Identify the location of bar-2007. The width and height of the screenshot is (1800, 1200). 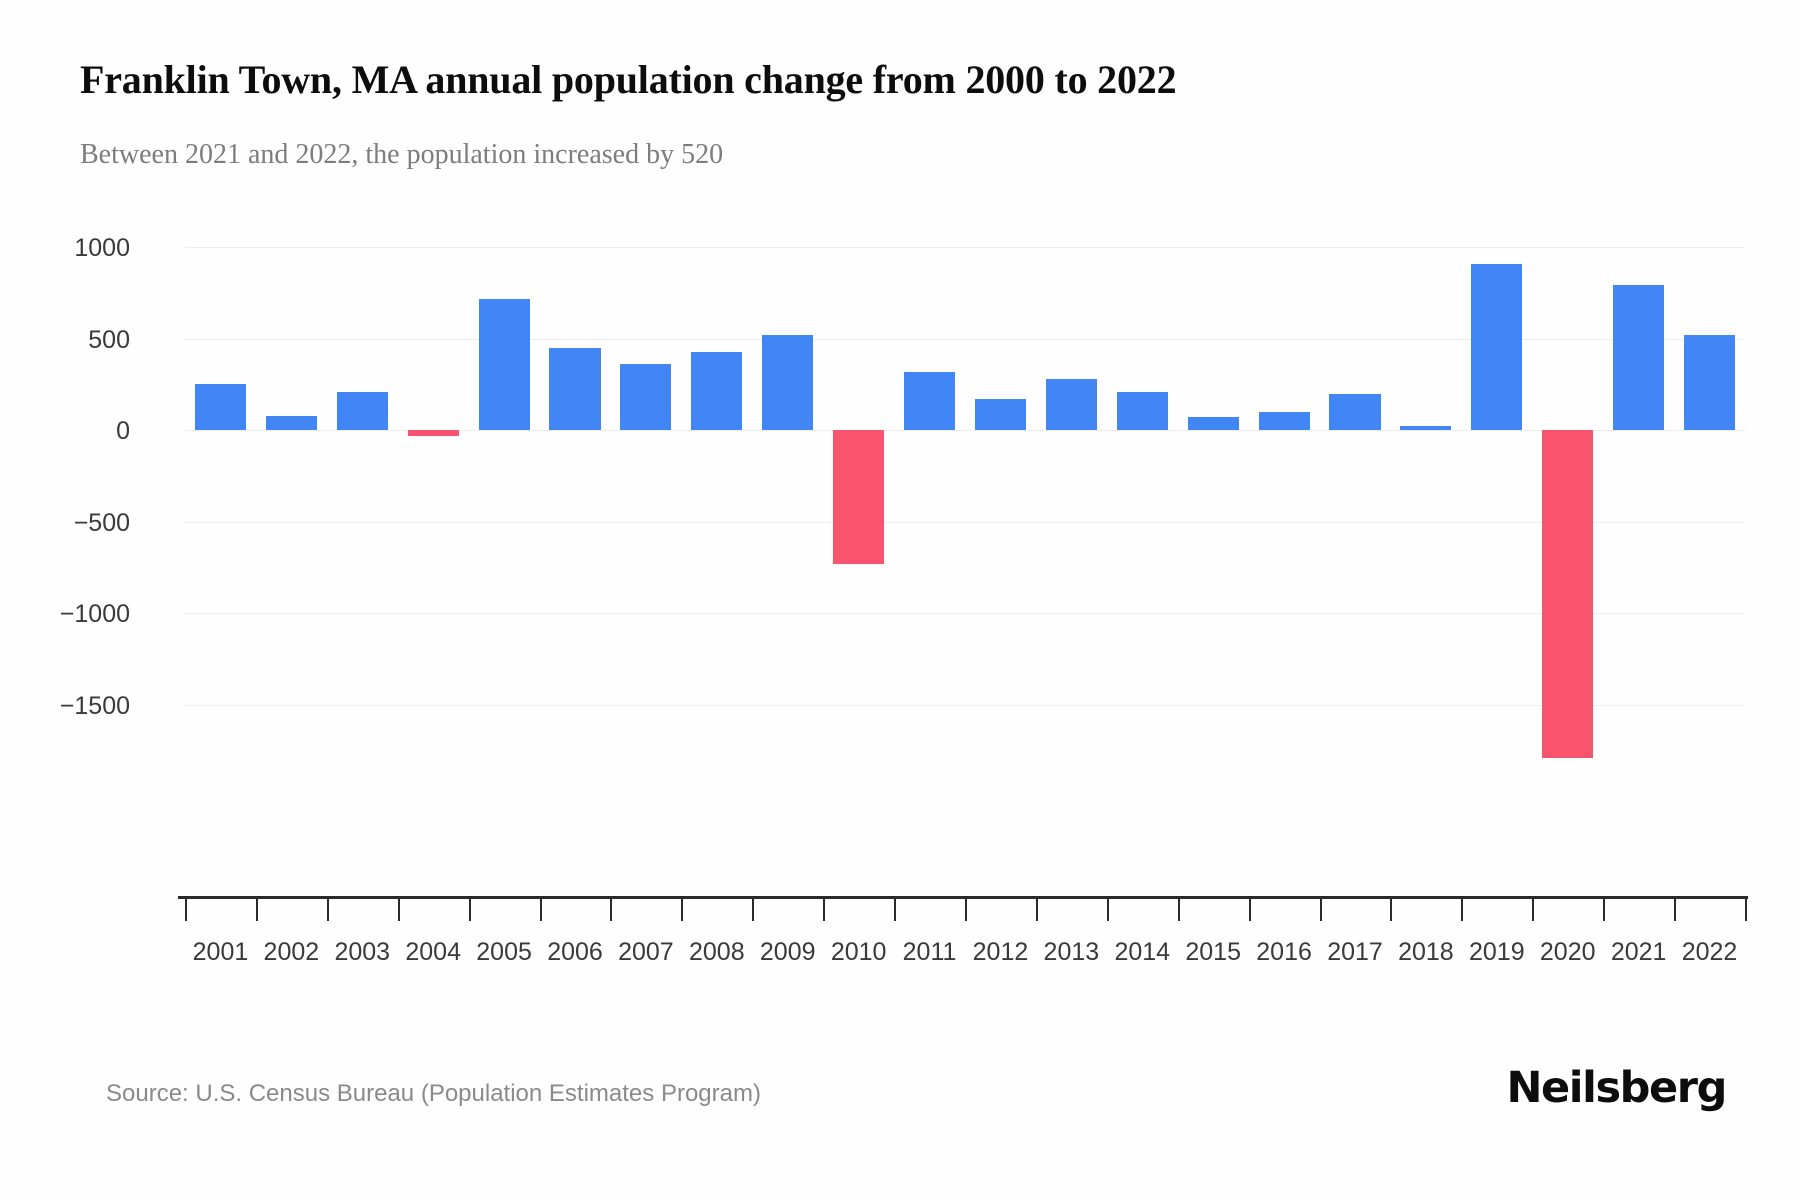
(646, 397).